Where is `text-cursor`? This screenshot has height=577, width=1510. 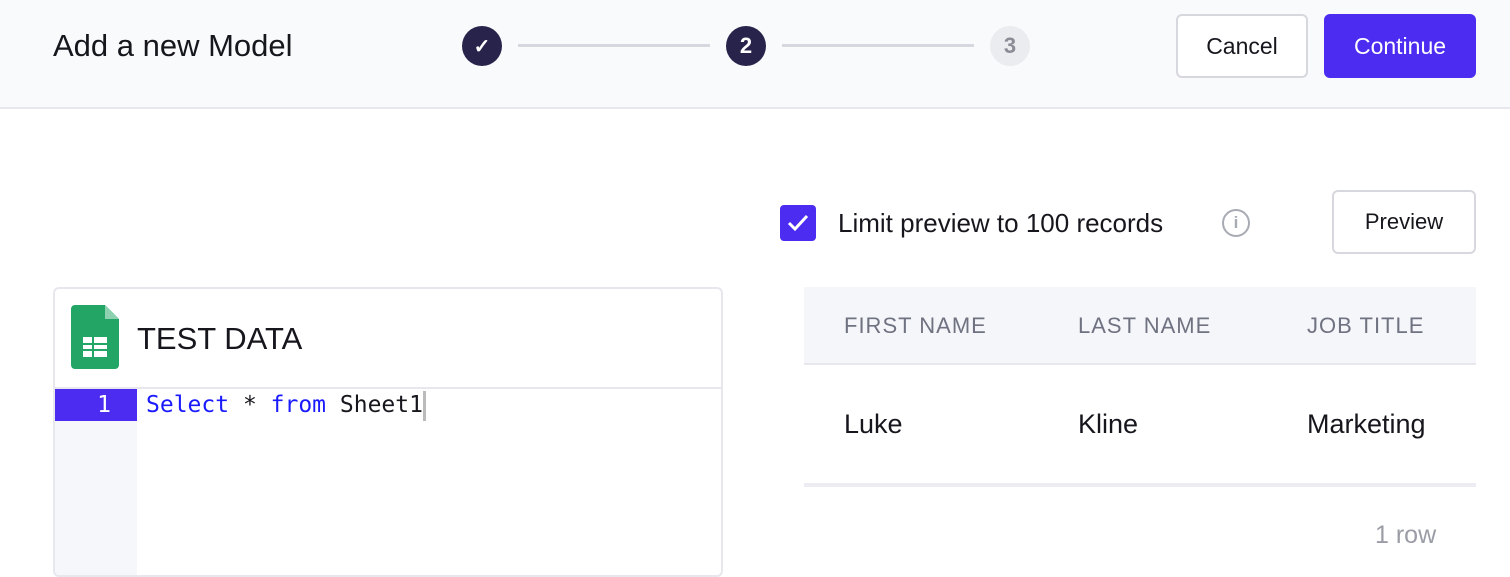
text-cursor is located at coordinates (424, 405).